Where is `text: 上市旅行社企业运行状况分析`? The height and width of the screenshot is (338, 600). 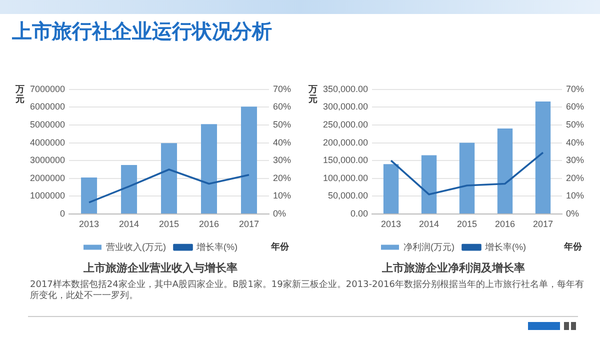
text: 上市旅行社企业运行状况分析 is located at coordinates (142, 31).